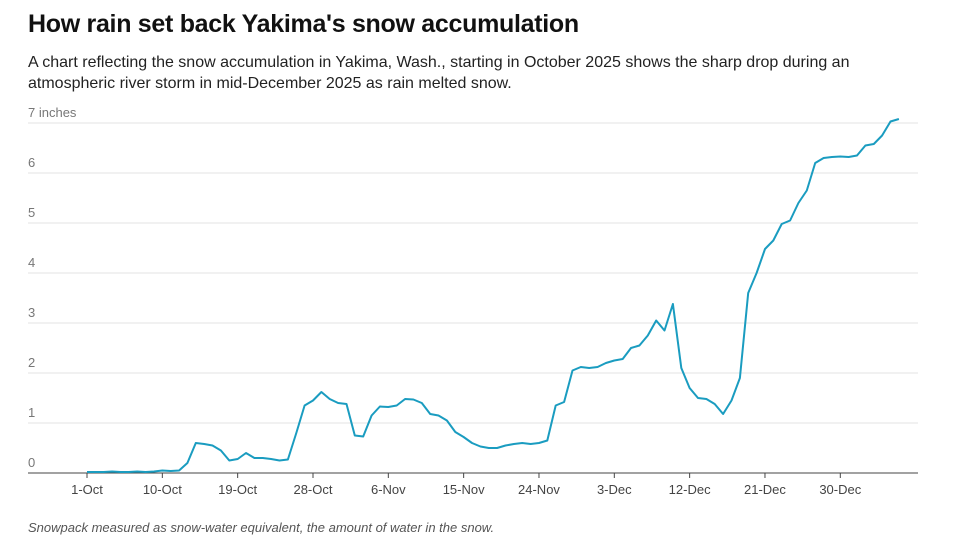 The image size is (960, 540). I want to click on x-tick-label: 12-Dec, so click(690, 489).